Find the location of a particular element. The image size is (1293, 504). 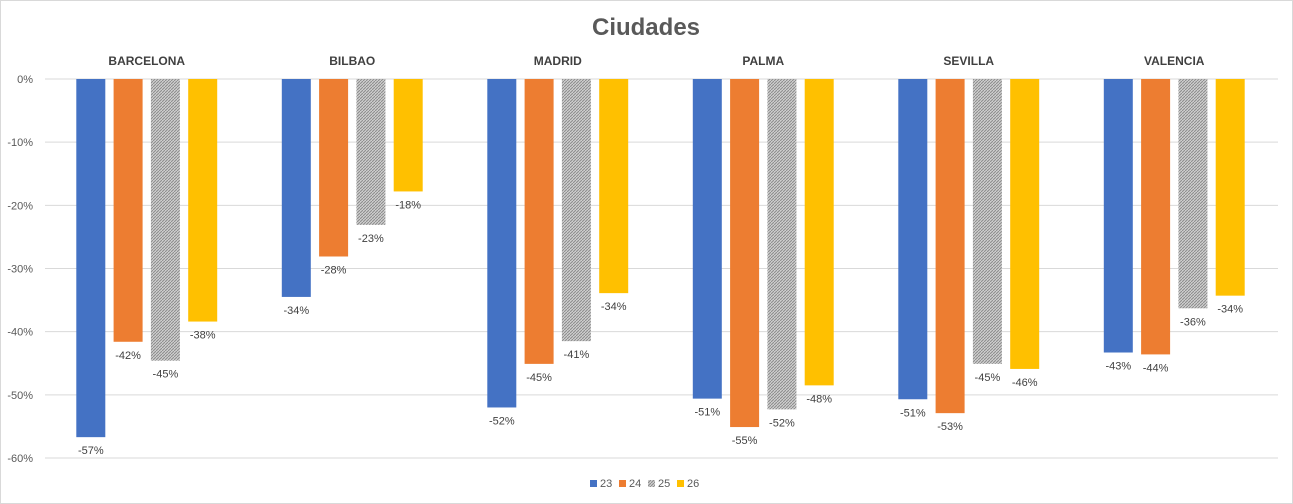

data-label: -36% is located at coordinates (1193, 322).